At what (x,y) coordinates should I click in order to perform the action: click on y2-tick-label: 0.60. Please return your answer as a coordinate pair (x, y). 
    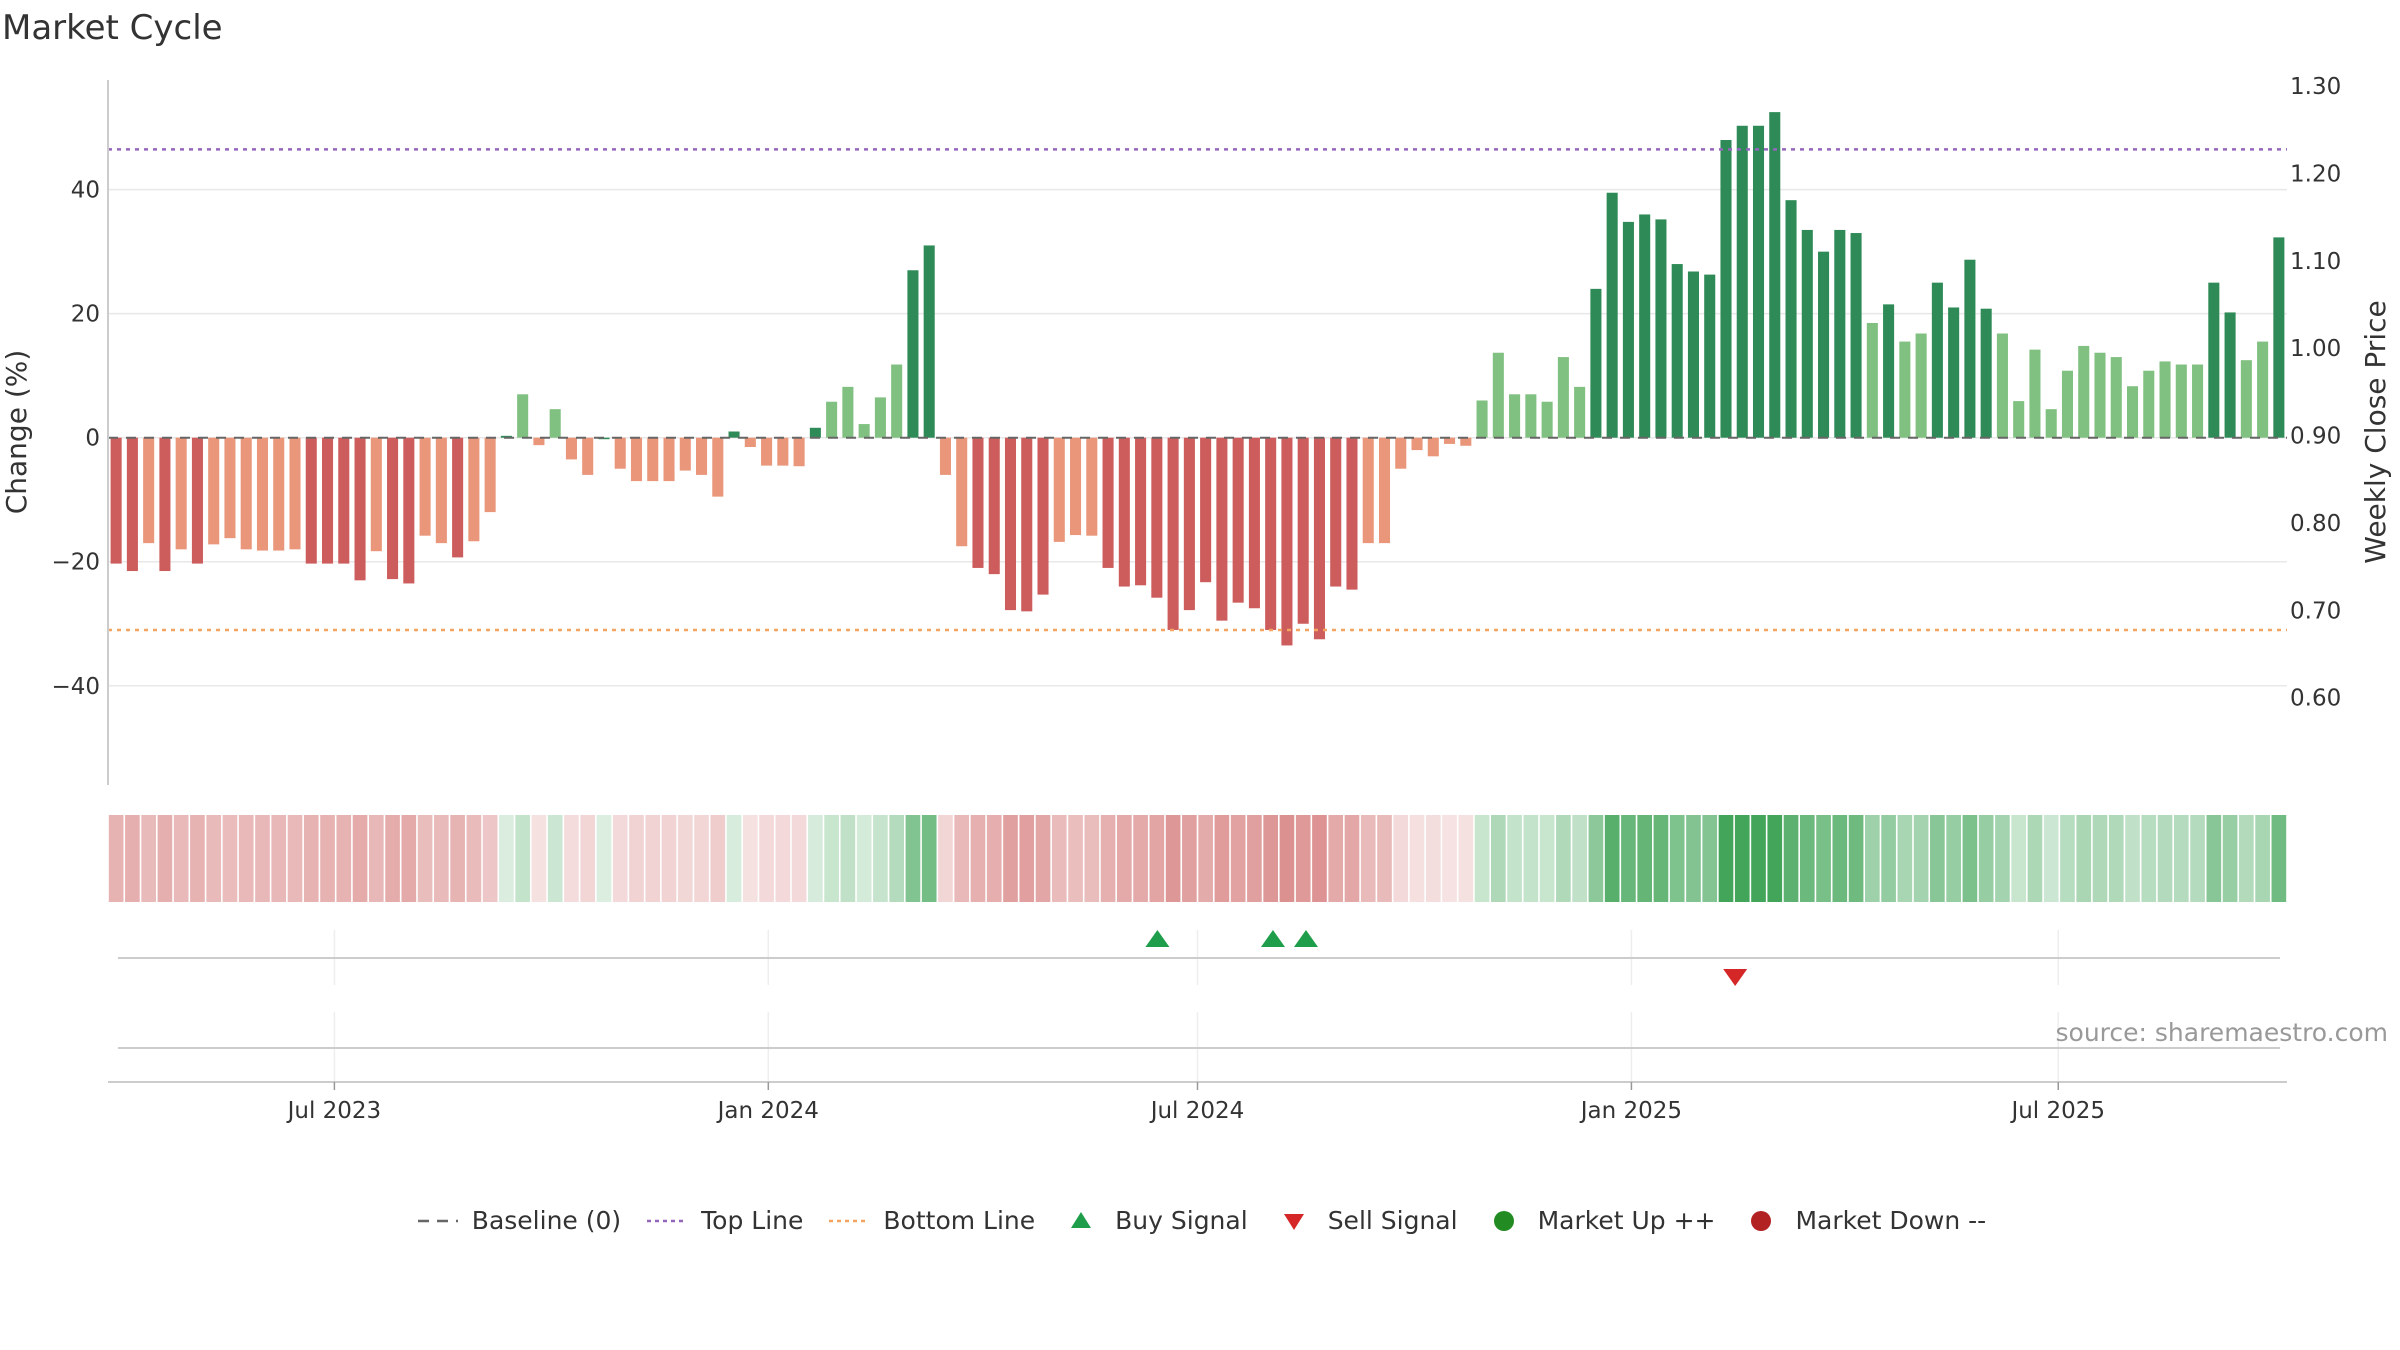
    Looking at the image, I should click on (2315, 699).